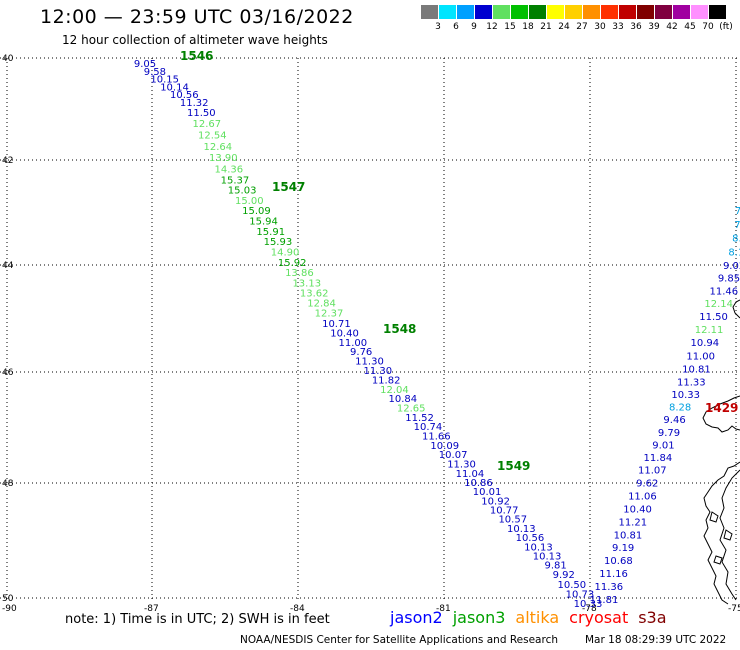 The image size is (740, 650). What do you see at coordinates (623, 548) in the screenshot?
I see `swh-value: 9.19` at bounding box center [623, 548].